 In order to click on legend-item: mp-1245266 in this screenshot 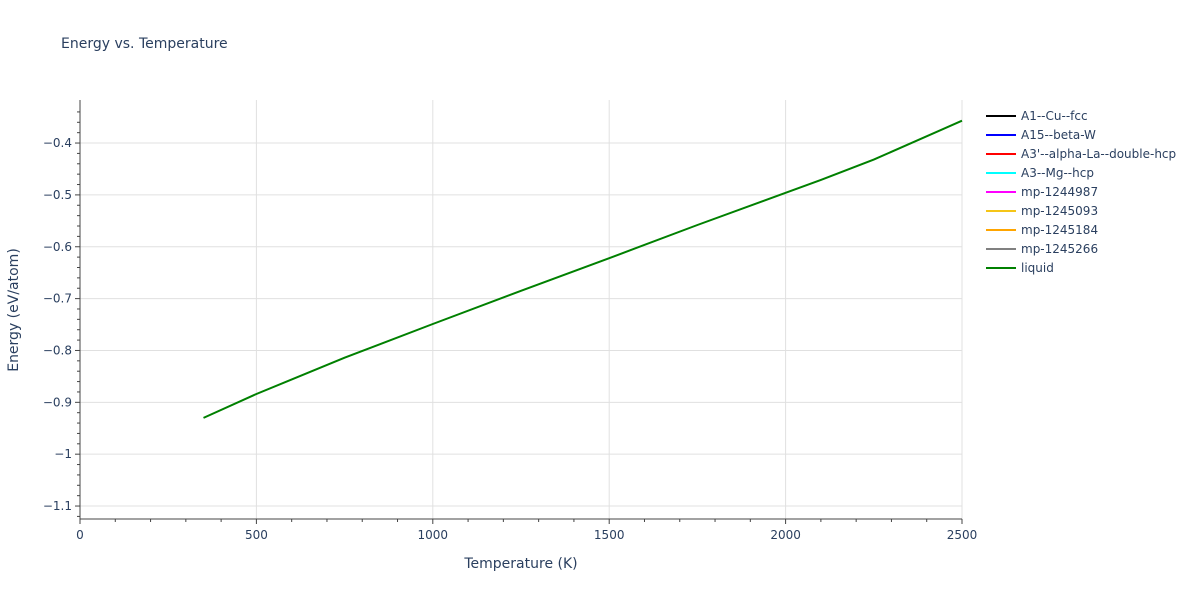, I will do `click(1081, 248)`.